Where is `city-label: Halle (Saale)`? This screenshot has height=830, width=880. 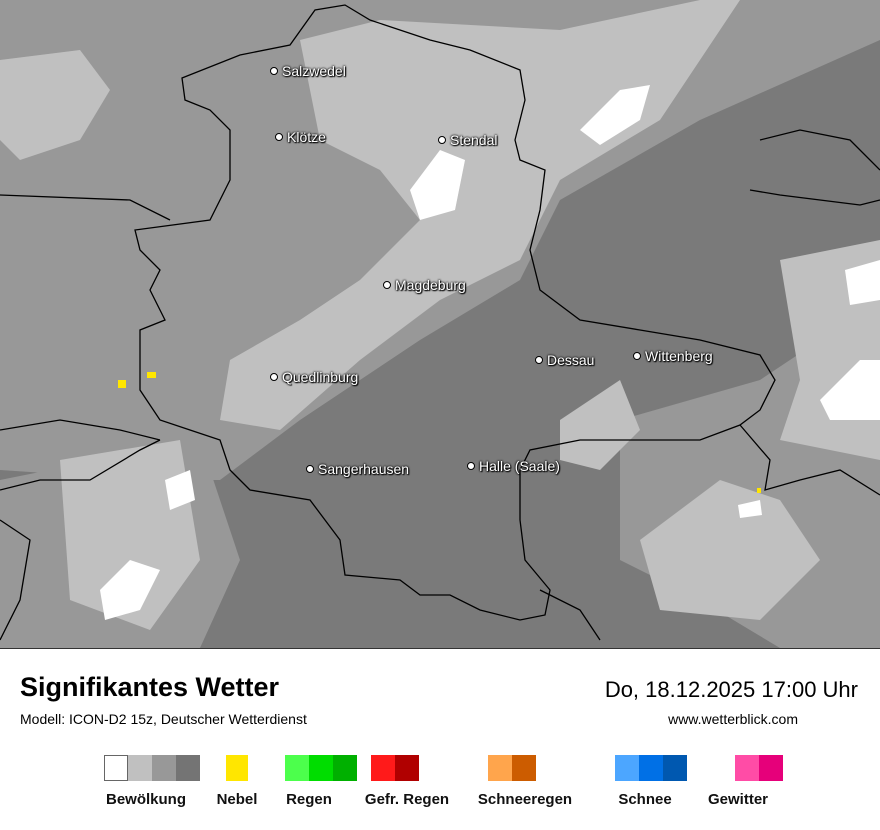 city-label: Halle (Saale) is located at coordinates (519, 466).